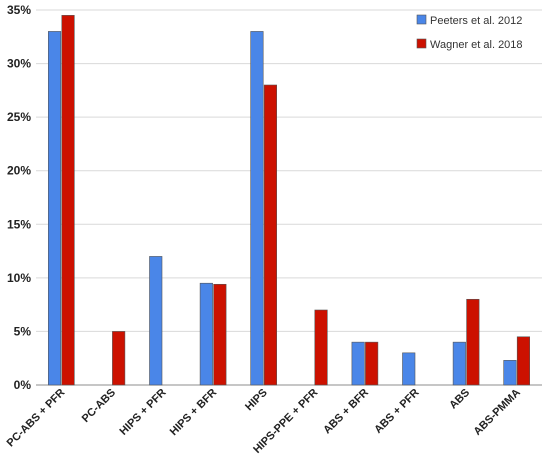 The height and width of the screenshot is (458, 550). What do you see at coordinates (497, 412) in the screenshot?
I see `x-tick-label: ABS-PMMA` at bounding box center [497, 412].